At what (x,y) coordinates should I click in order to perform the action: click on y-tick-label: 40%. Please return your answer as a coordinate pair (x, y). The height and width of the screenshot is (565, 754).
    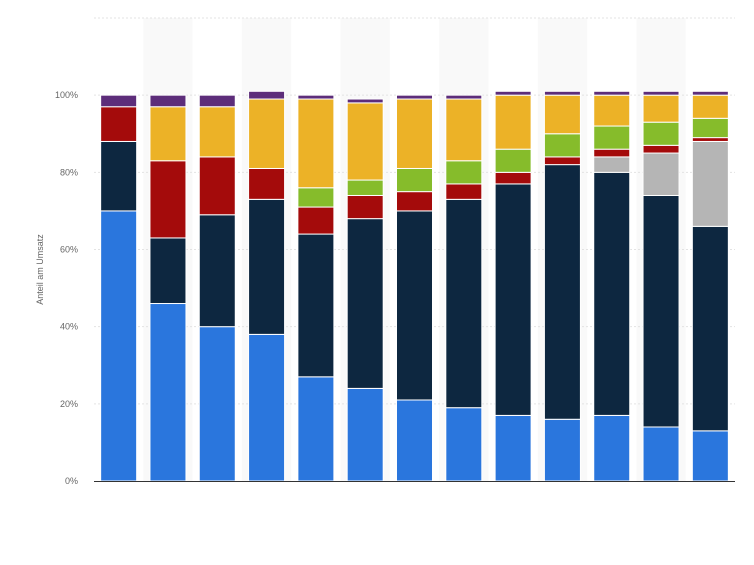
    Looking at the image, I should click on (69, 327).